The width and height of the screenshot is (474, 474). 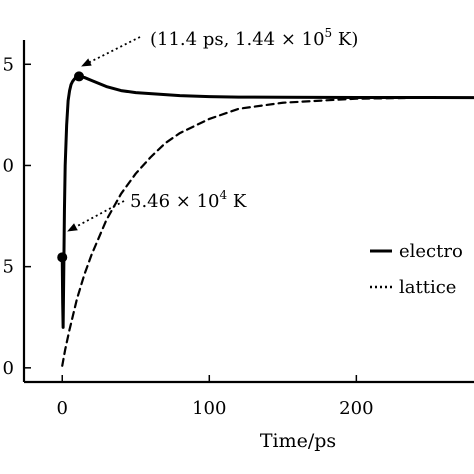 I want to click on peak-annotation-label: (11.4 ps, 1.44 × 105 K), so click(x=254, y=38).